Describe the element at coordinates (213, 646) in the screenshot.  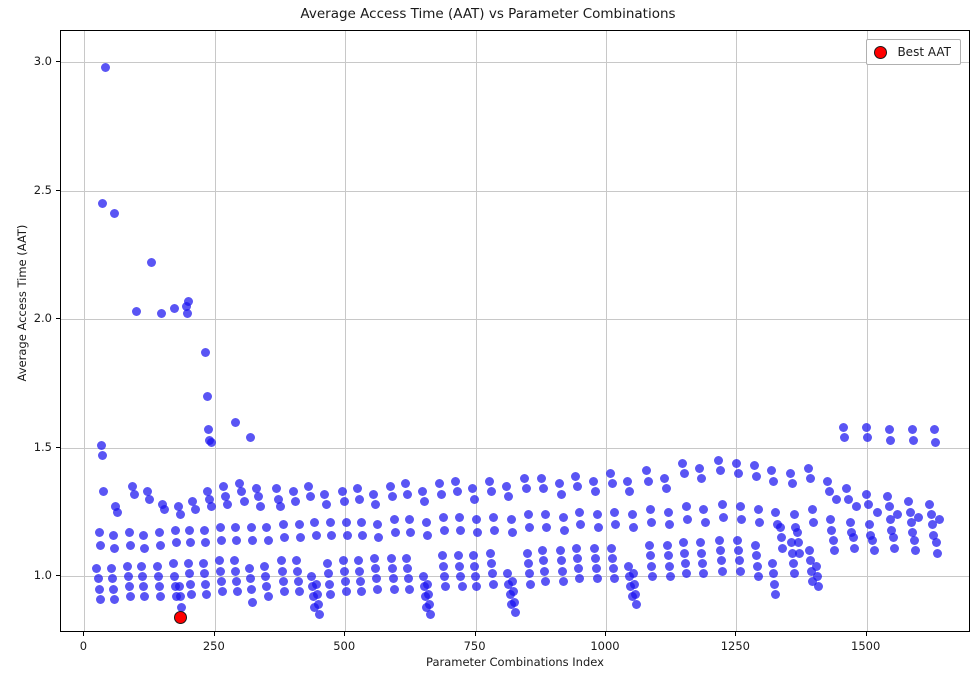
I see `x-tick-label: 250` at that location.